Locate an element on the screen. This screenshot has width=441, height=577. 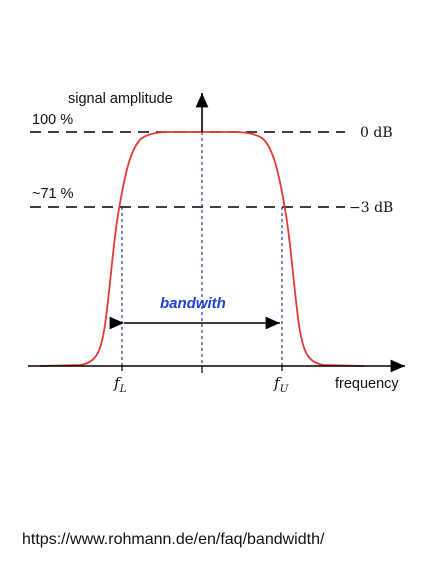
level-high-percent-label: 100 % is located at coordinates (52, 120).